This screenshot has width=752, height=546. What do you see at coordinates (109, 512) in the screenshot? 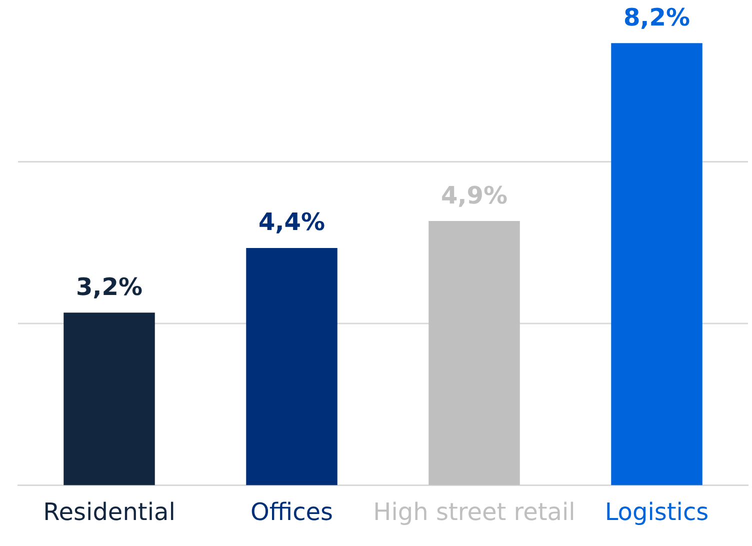
I see `x-tick-label: Residential` at bounding box center [109, 512].